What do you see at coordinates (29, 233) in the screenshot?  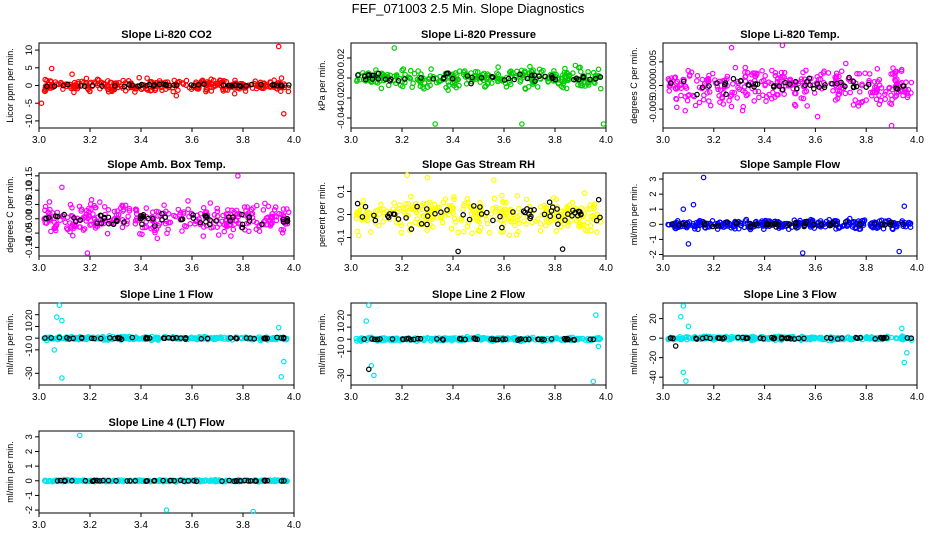 I see `y-tick-label: -0.05` at bounding box center [29, 233].